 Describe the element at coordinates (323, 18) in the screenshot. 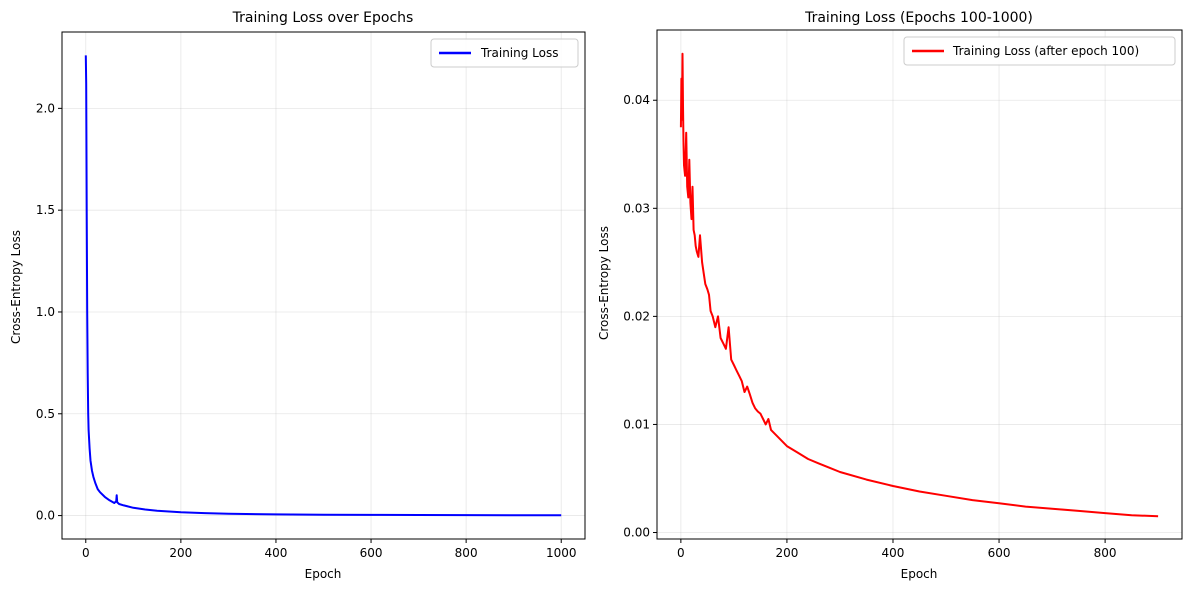

I see `left-chart-title: Training Loss over Epochs` at that location.